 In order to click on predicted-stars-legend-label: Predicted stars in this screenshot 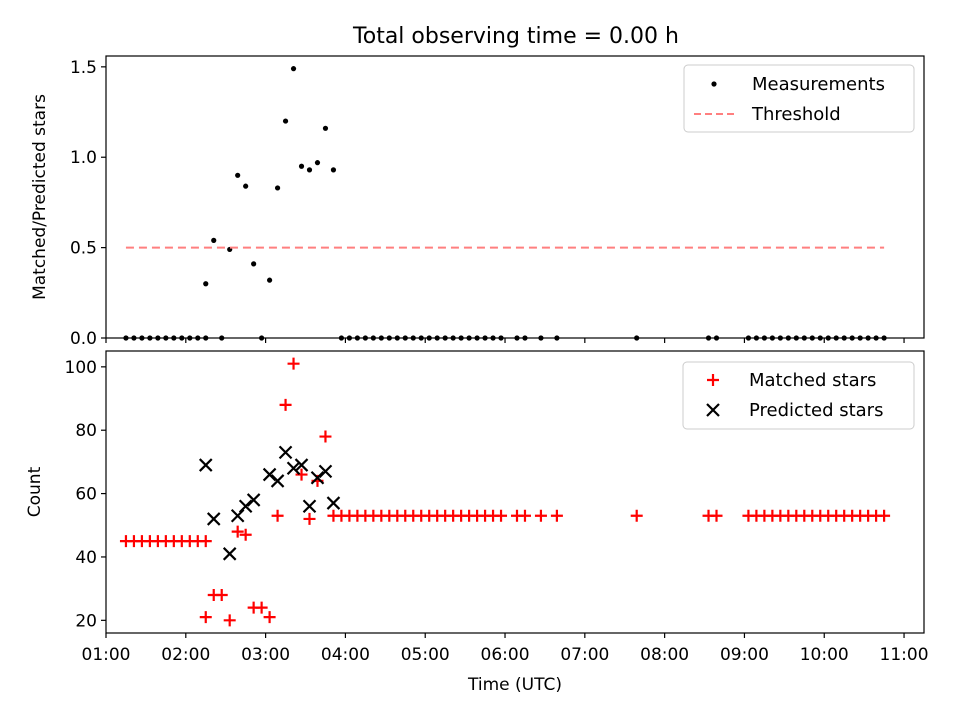, I will do `click(816, 410)`.